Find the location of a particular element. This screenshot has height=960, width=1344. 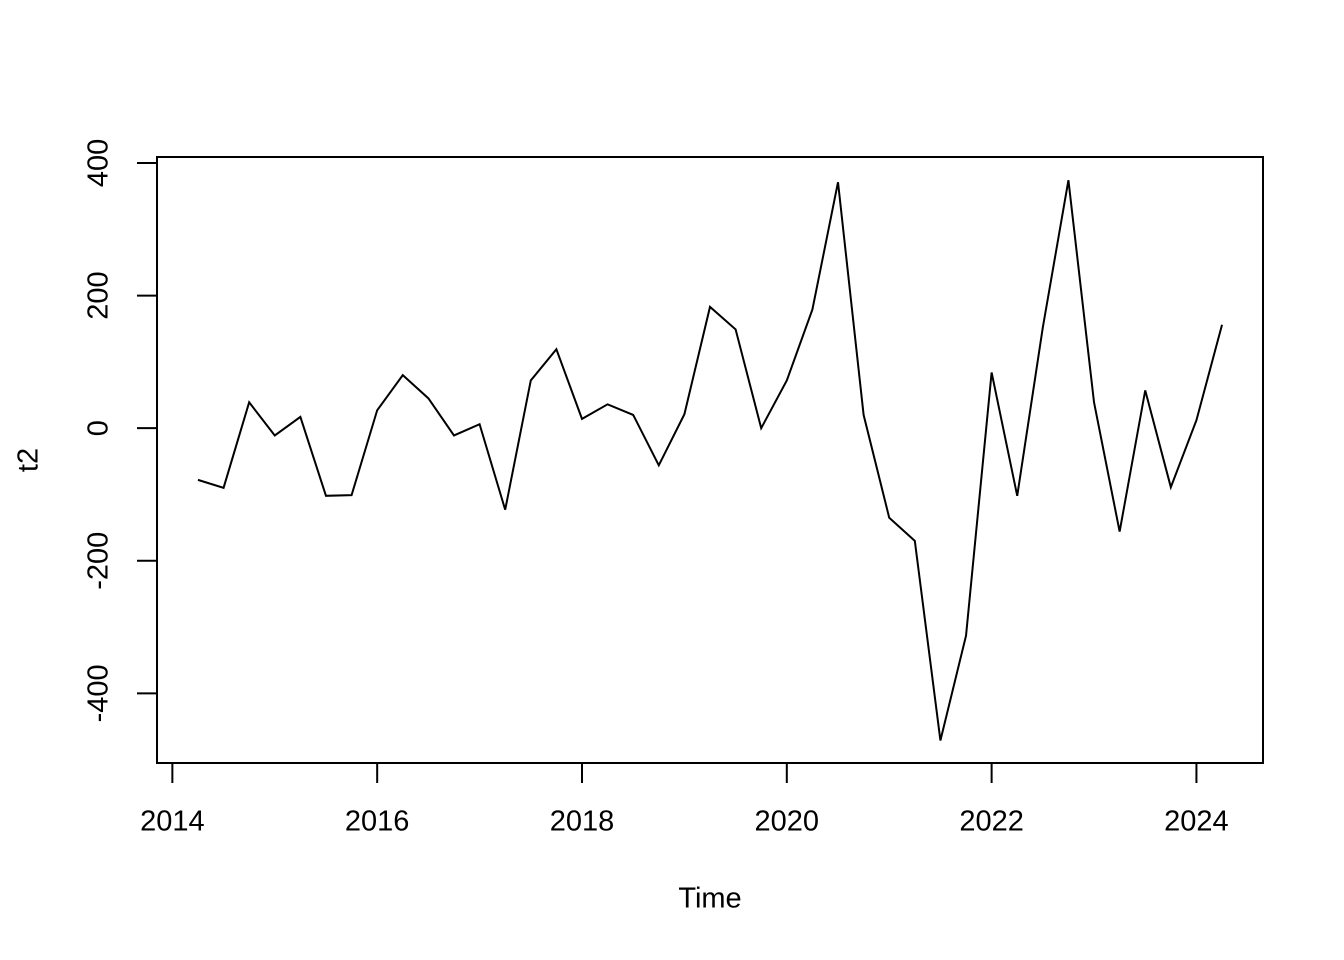

x-tick-label: 2018 is located at coordinates (582, 822).